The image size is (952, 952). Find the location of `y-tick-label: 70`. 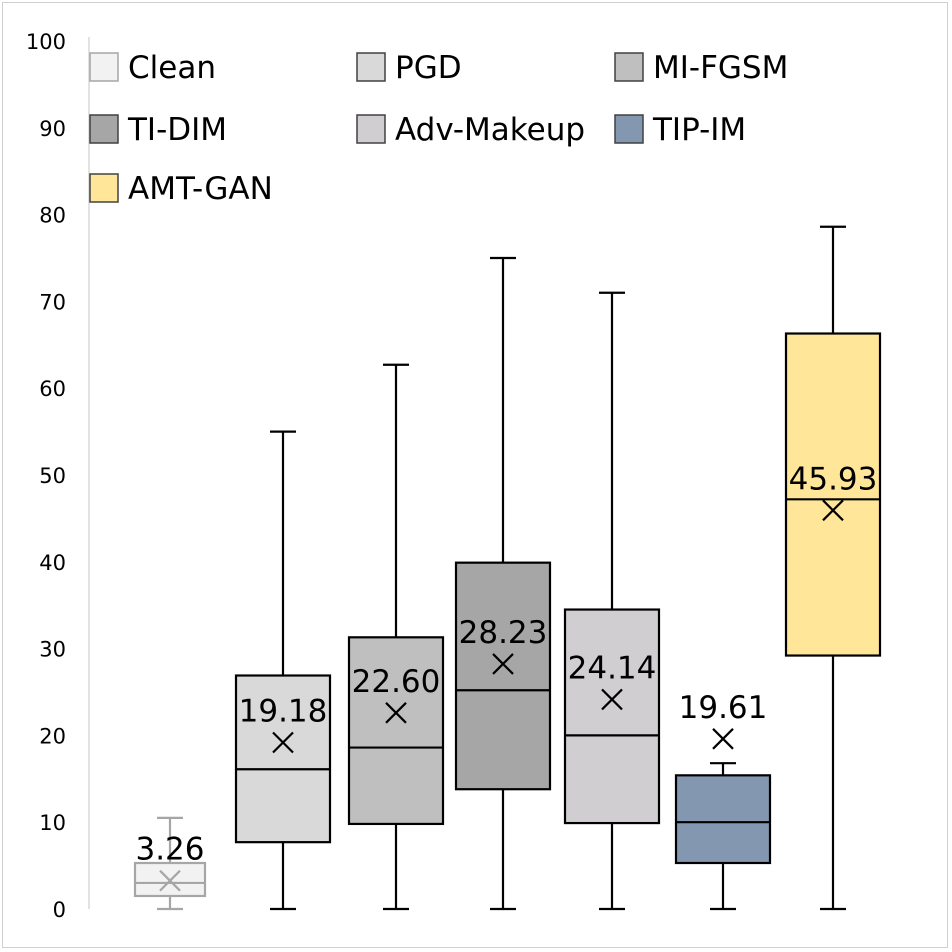

y-tick-label: 70 is located at coordinates (52, 302).